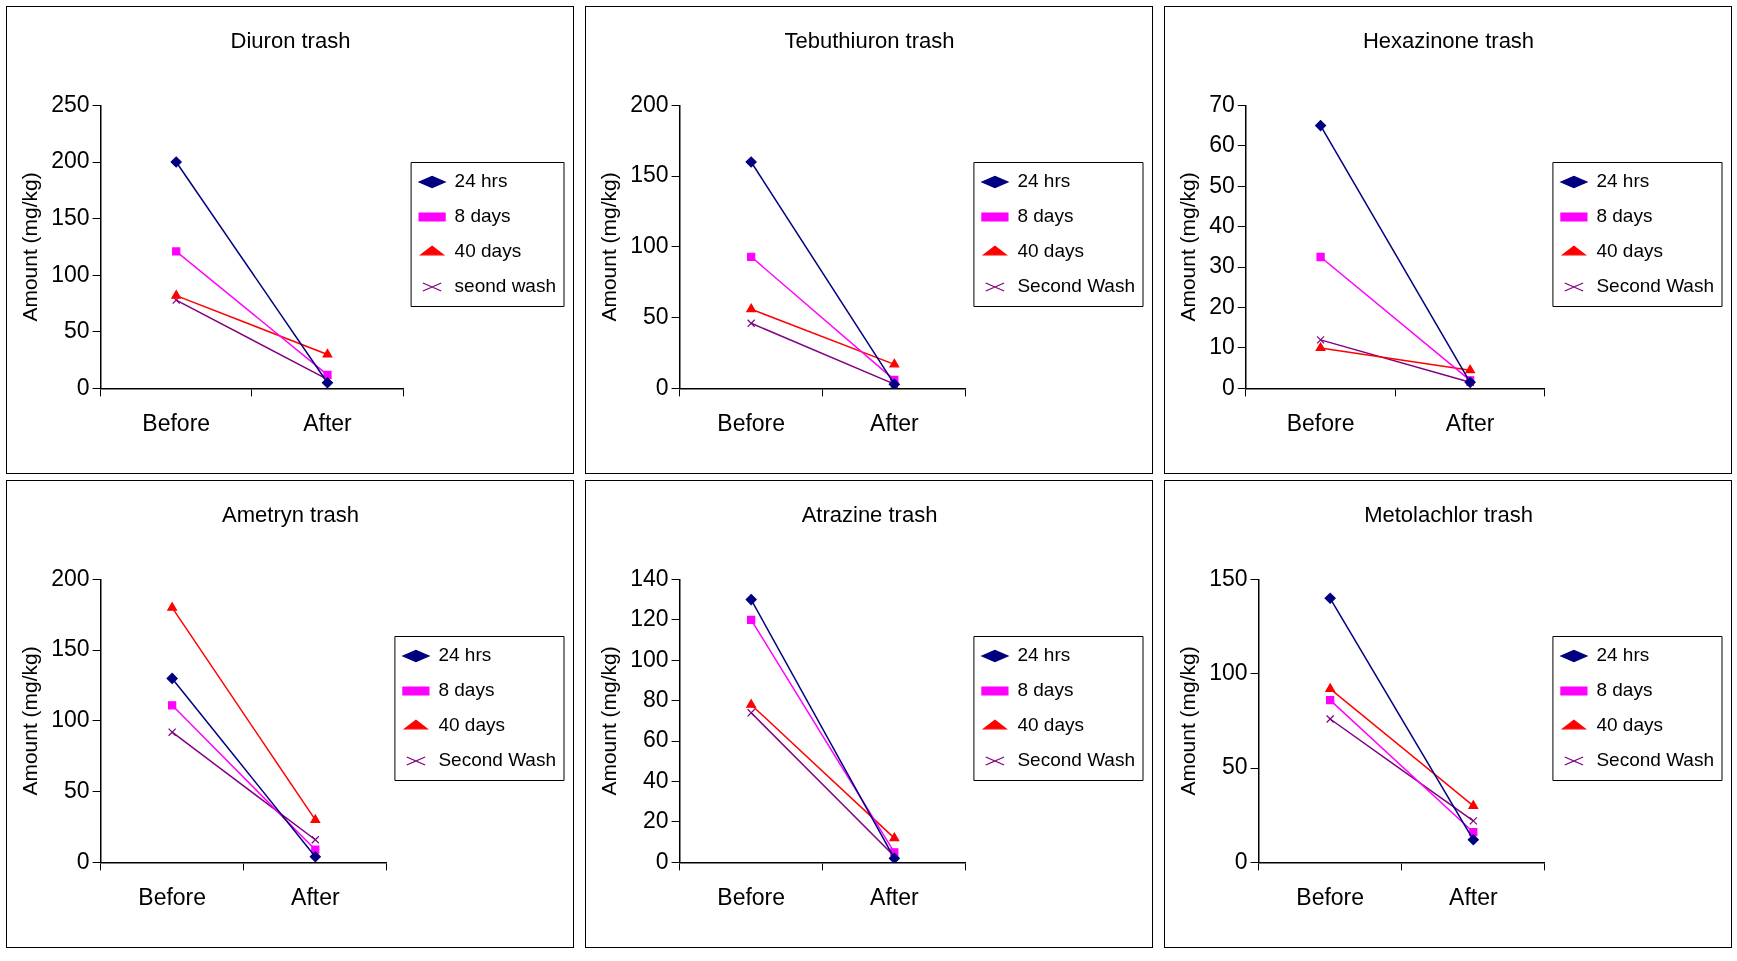  I want to click on chart-title: Metolachlor trash, so click(1448, 515).